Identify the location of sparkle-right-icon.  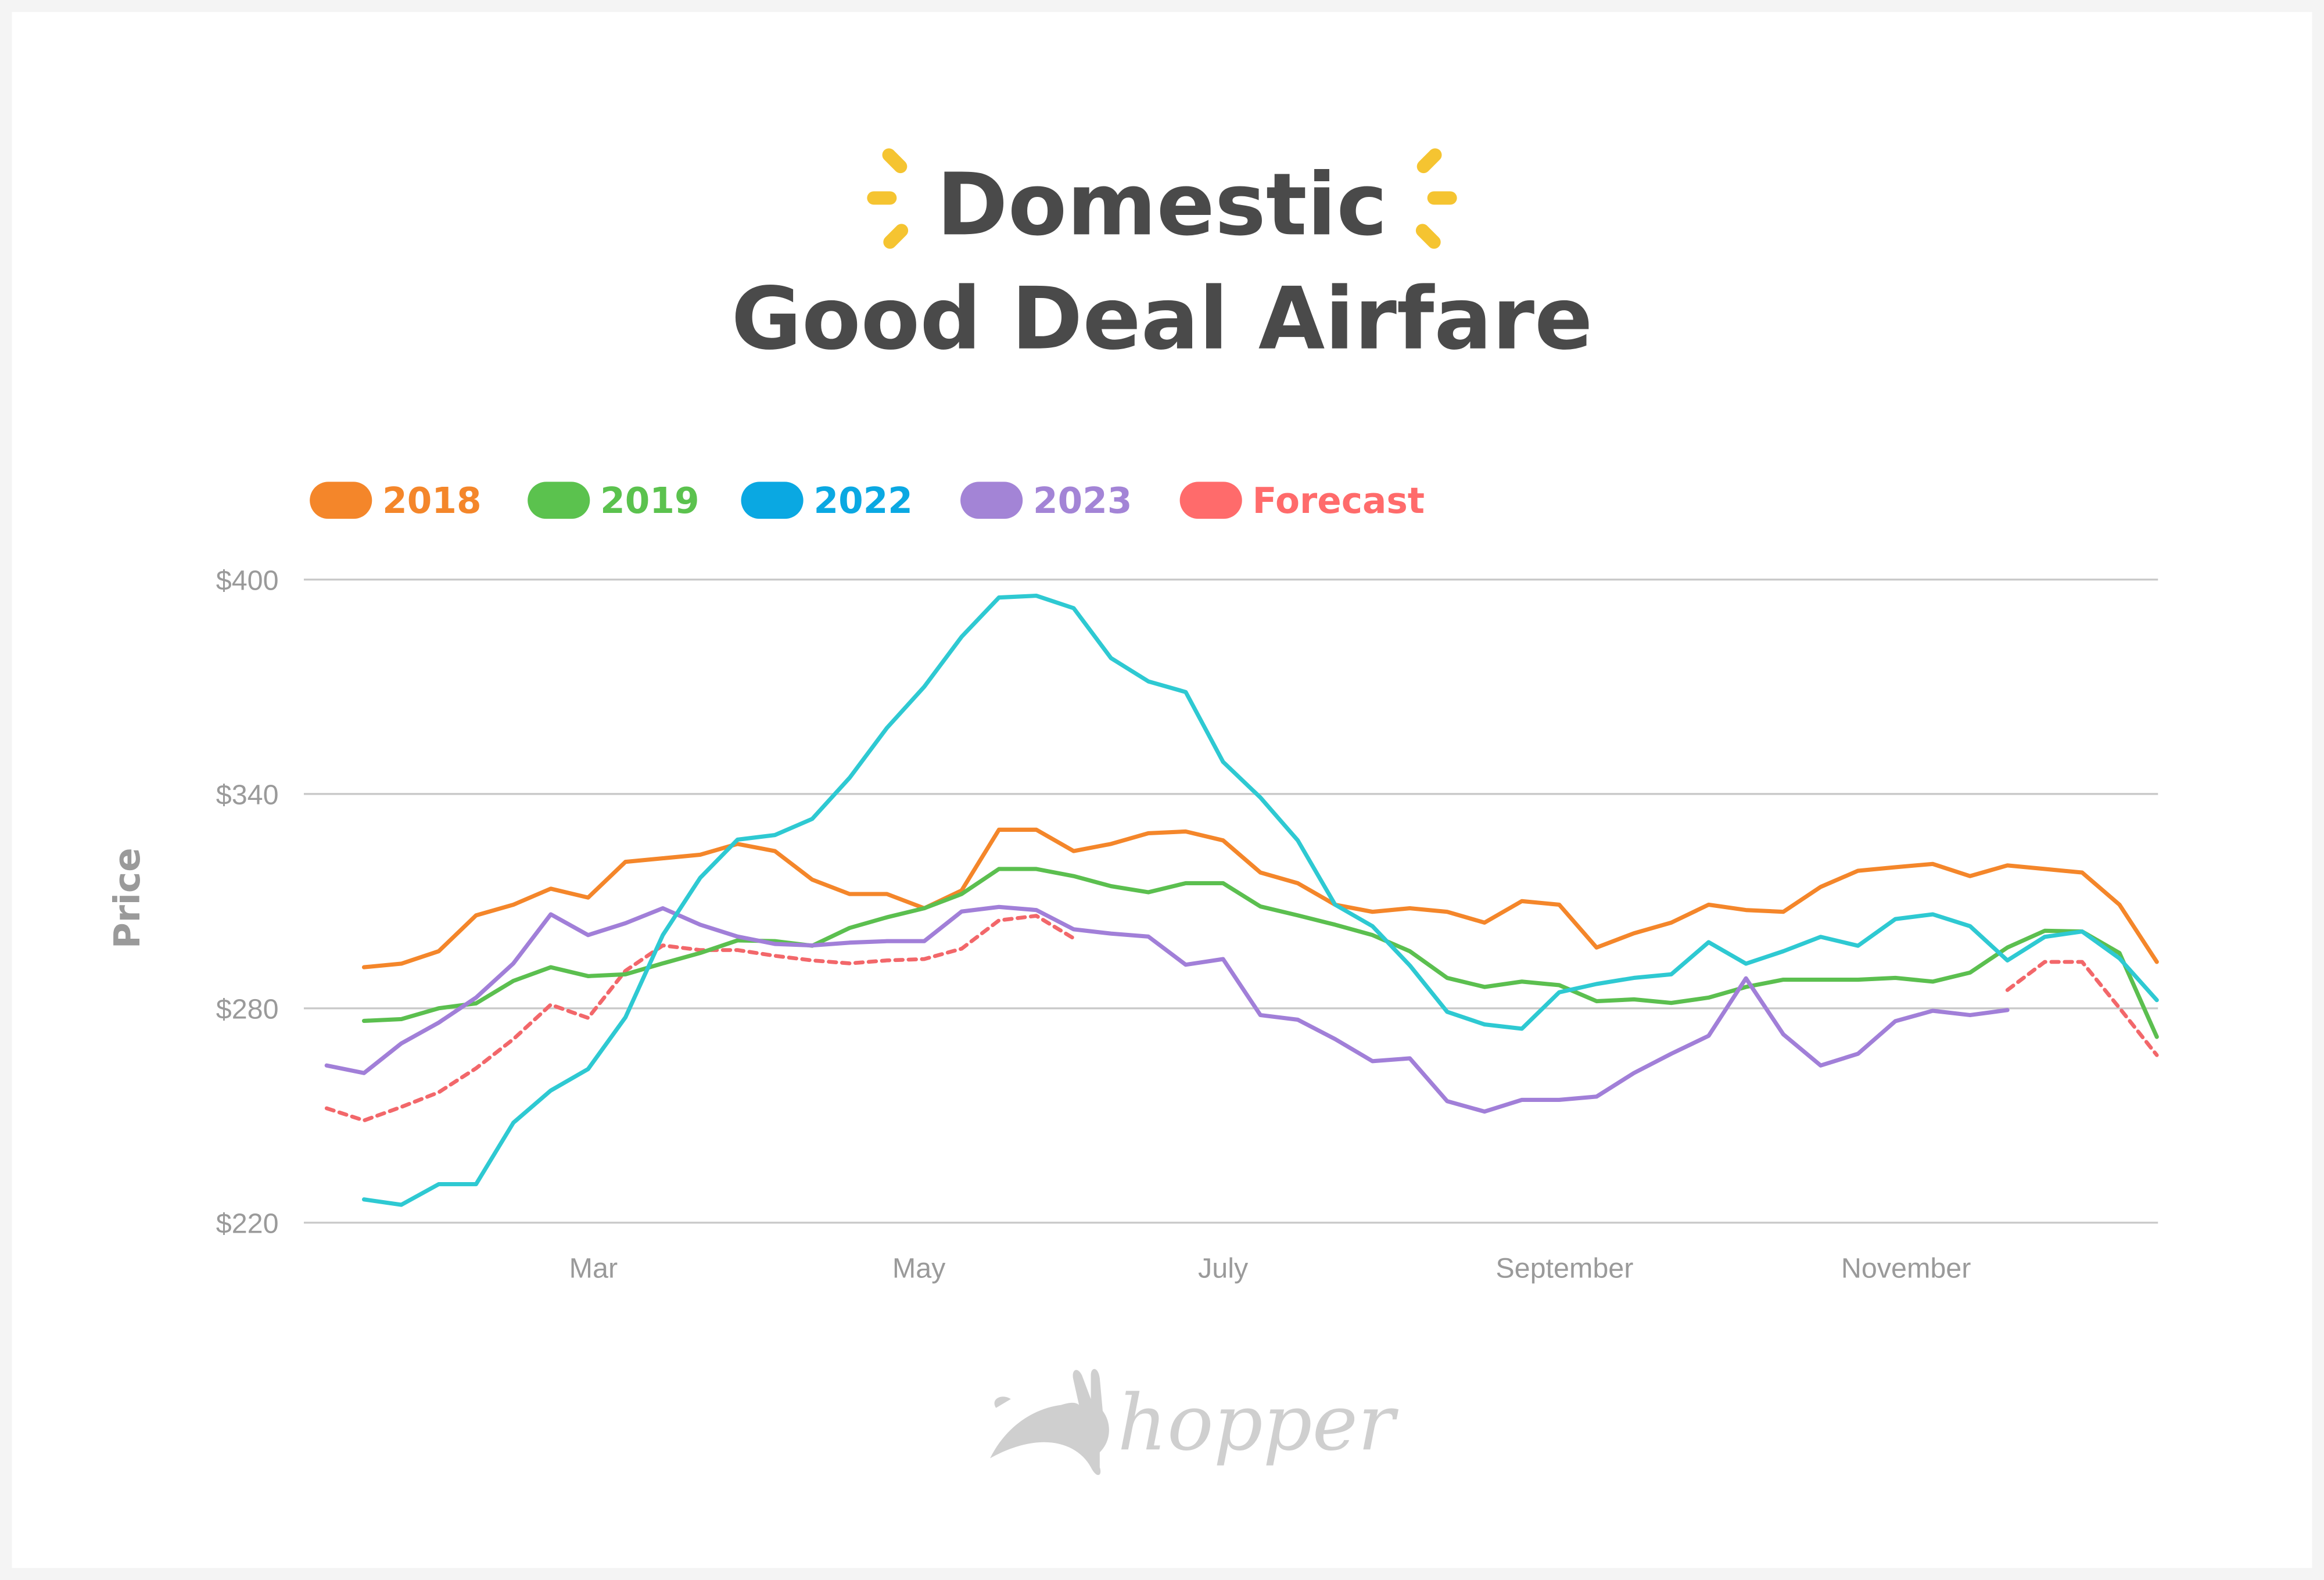
(1436, 198).